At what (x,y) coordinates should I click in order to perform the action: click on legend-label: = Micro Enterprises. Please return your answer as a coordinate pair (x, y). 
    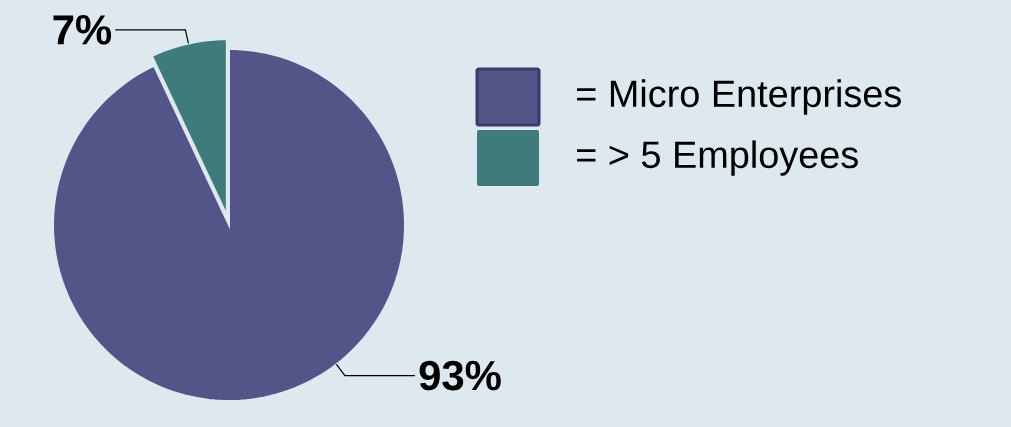
    Looking at the image, I should click on (739, 97).